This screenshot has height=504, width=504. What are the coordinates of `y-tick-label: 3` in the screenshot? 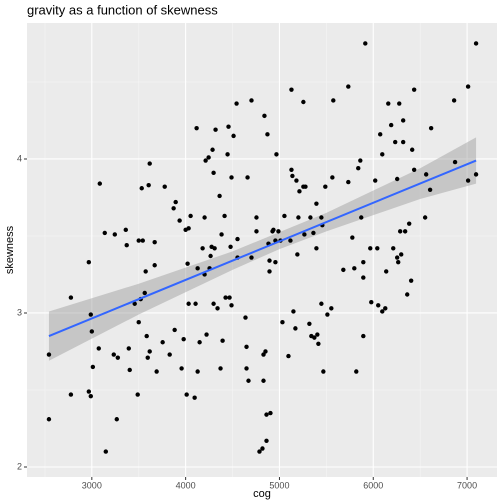 It's located at (19, 312).